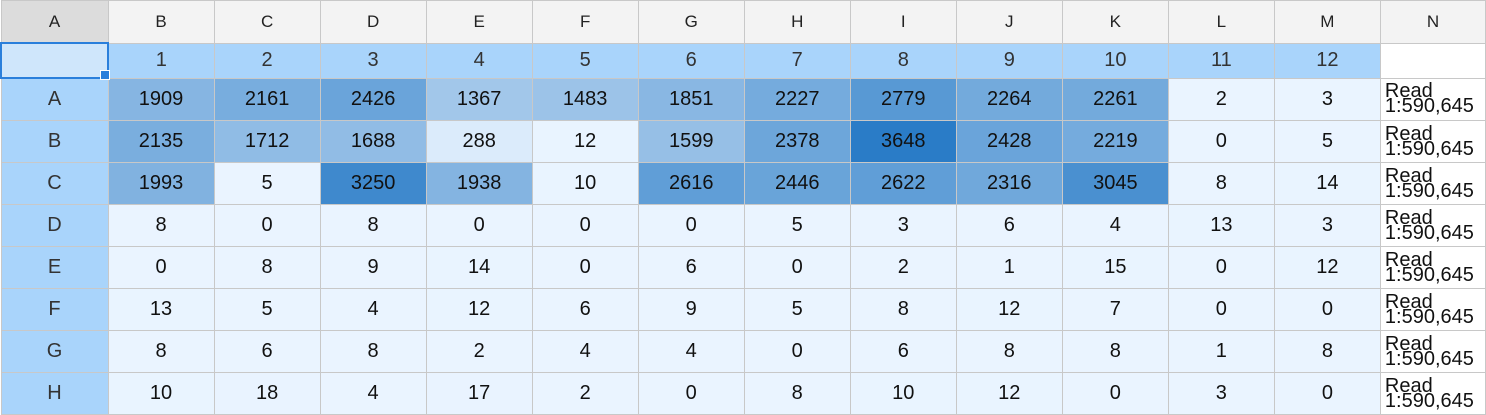  I want to click on well-value: 2428, so click(1009, 141).